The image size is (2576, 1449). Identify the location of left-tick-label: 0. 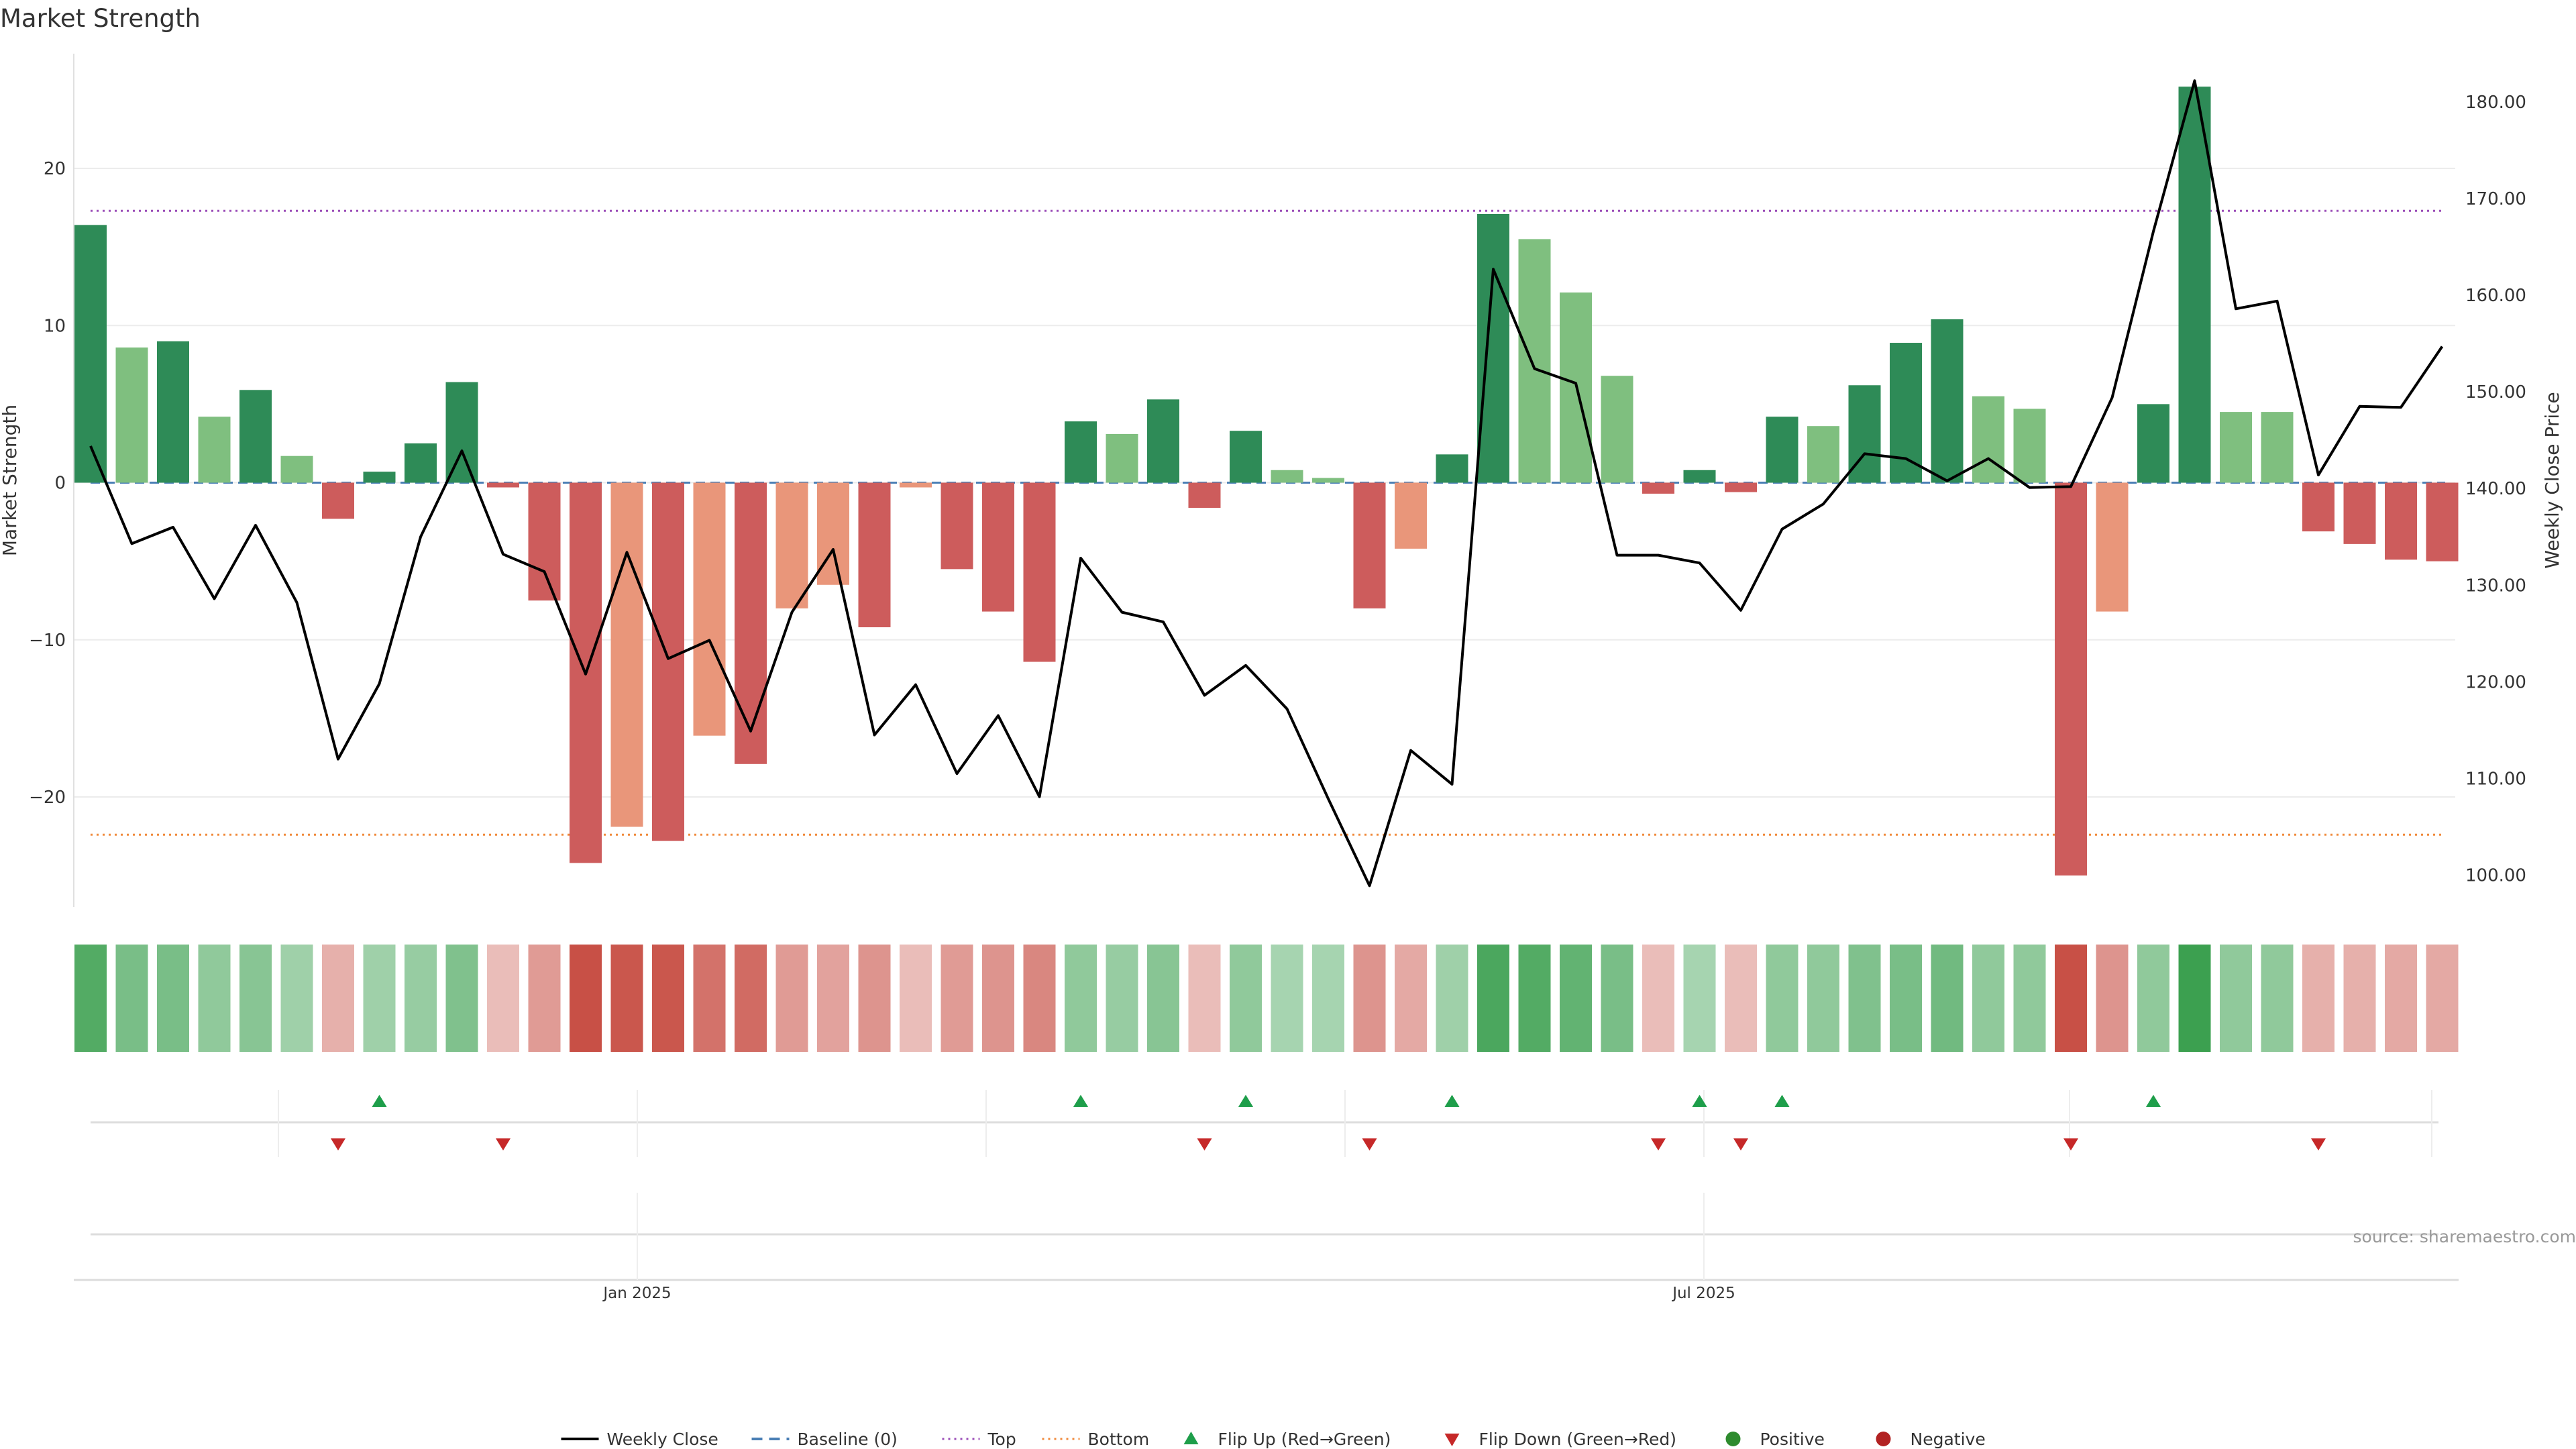
(60, 484).